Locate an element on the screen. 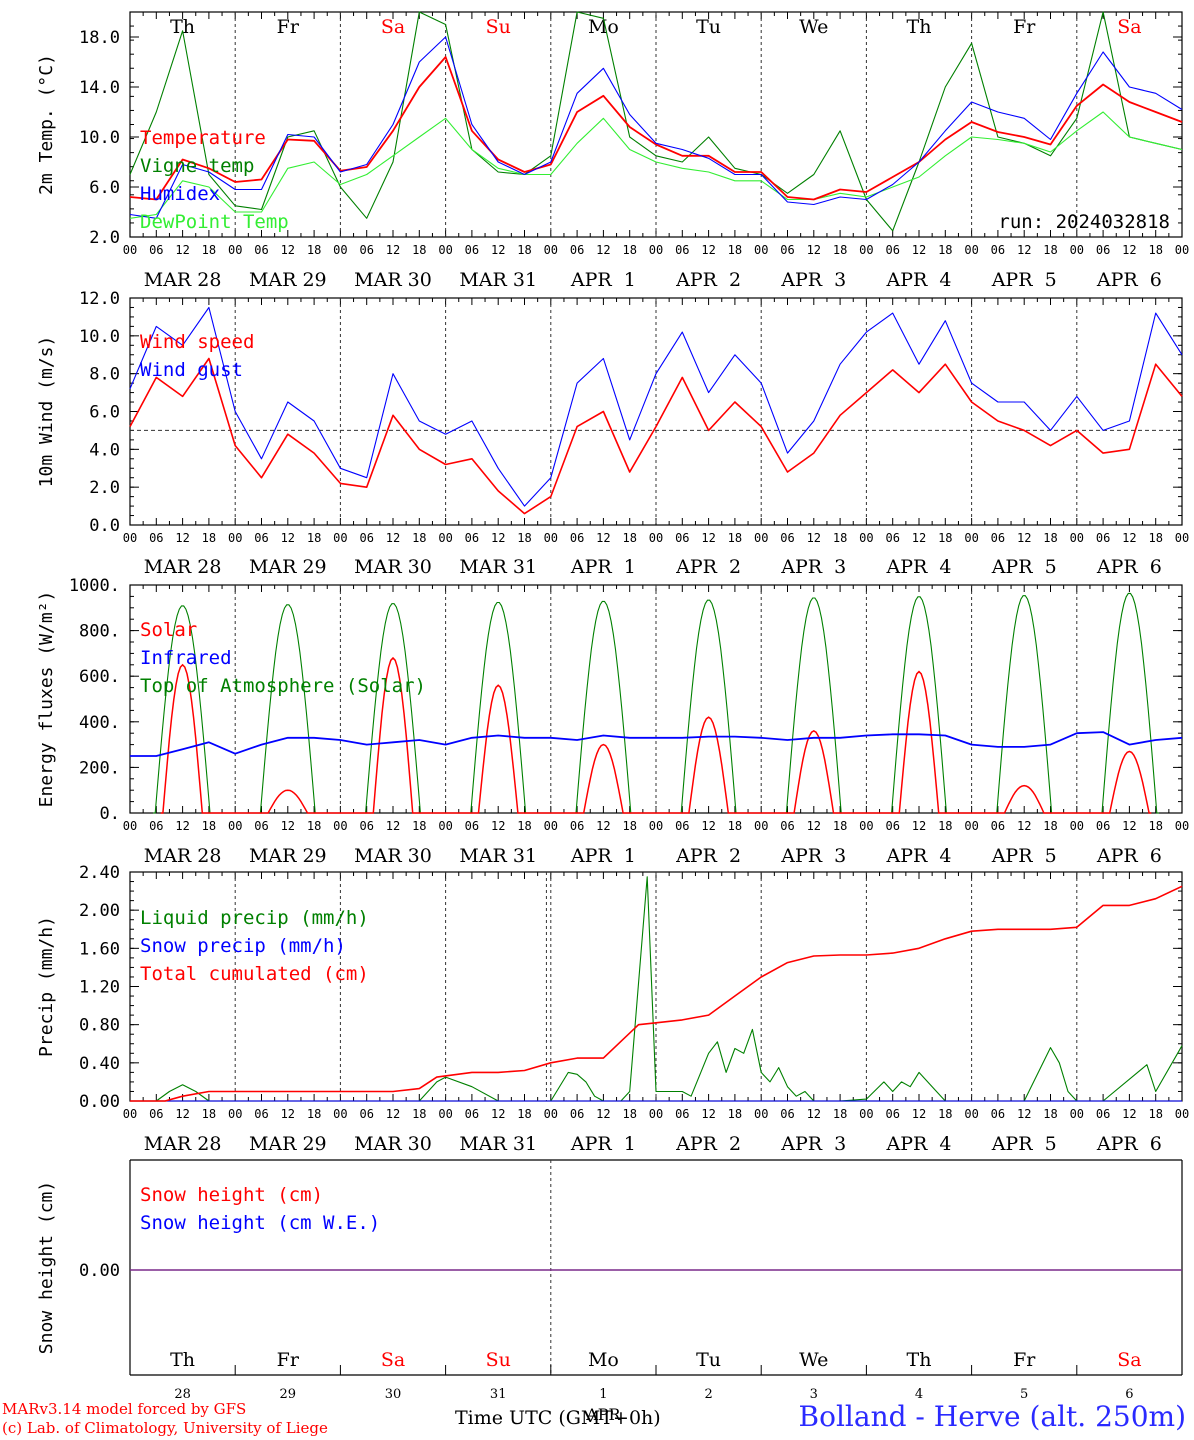 The width and height of the screenshot is (1194, 1440). day-number-label: 30 is located at coordinates (393, 1394).